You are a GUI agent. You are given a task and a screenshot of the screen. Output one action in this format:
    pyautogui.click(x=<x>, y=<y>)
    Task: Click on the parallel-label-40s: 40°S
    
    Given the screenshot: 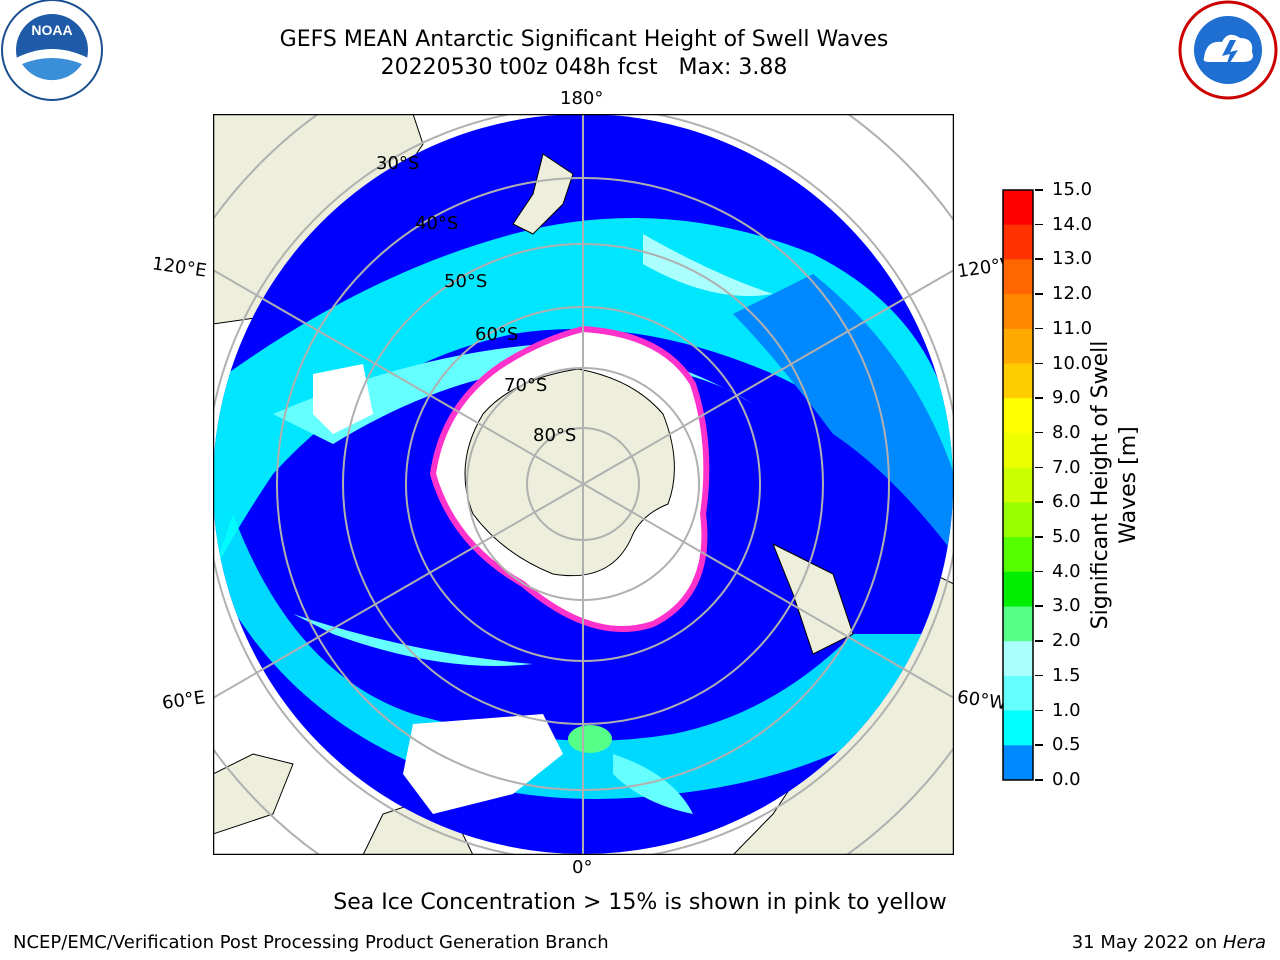 What is the action you would take?
    pyautogui.click(x=437, y=223)
    